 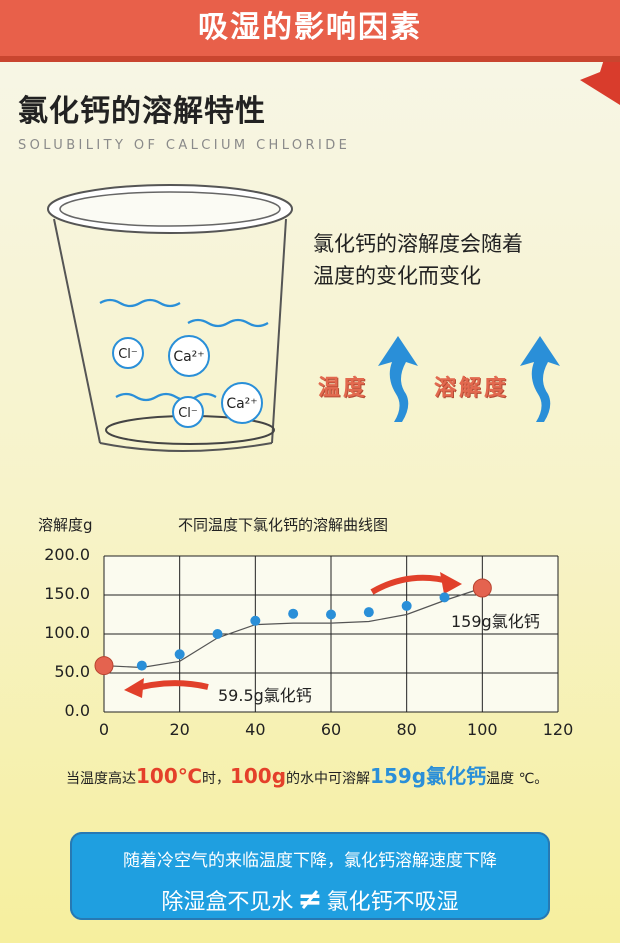 What do you see at coordinates (418, 244) in the screenshot?
I see `description-line-1: 氯化钙的溶解度会随着` at bounding box center [418, 244].